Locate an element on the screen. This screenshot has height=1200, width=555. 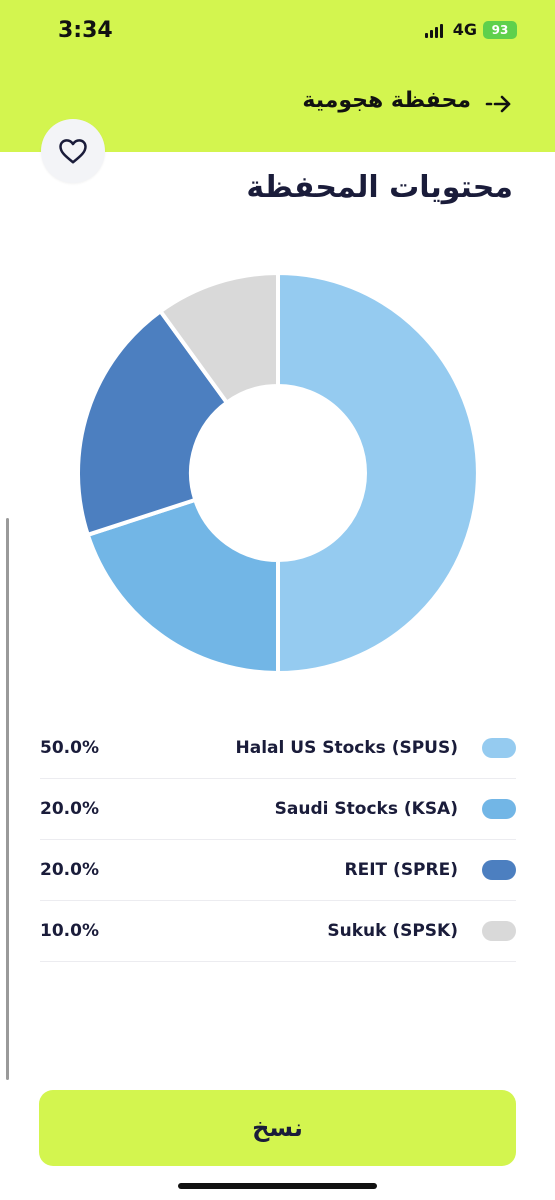
status-time: 3:34 is located at coordinates (85, 30).